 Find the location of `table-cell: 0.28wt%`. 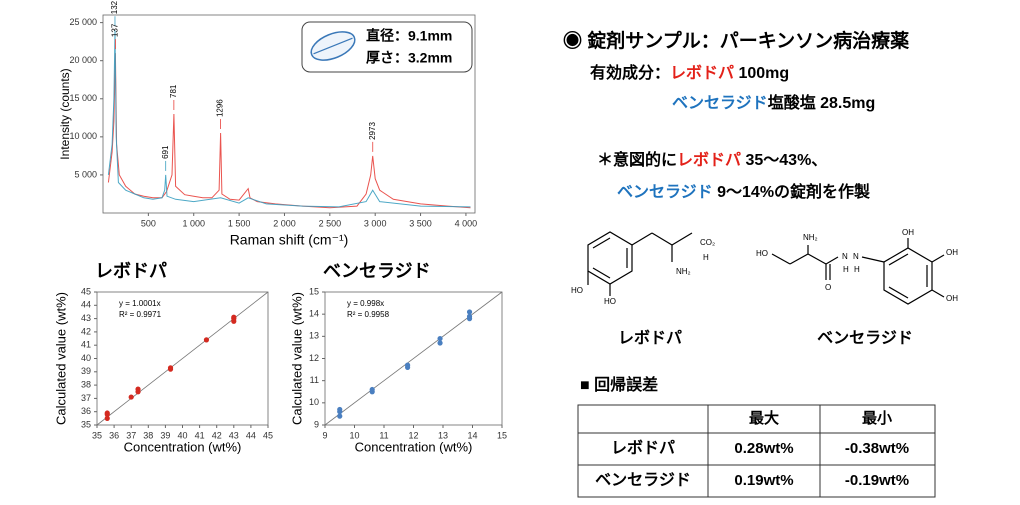

table-cell: 0.28wt% is located at coordinates (763, 448).